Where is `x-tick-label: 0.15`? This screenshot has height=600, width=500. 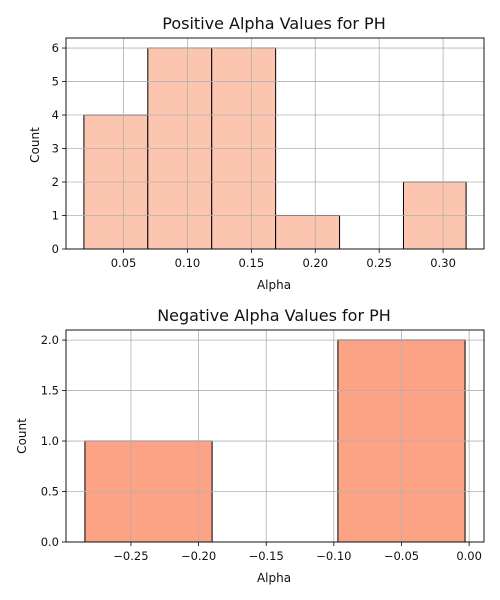 x-tick-label: 0.15 is located at coordinates (252, 263).